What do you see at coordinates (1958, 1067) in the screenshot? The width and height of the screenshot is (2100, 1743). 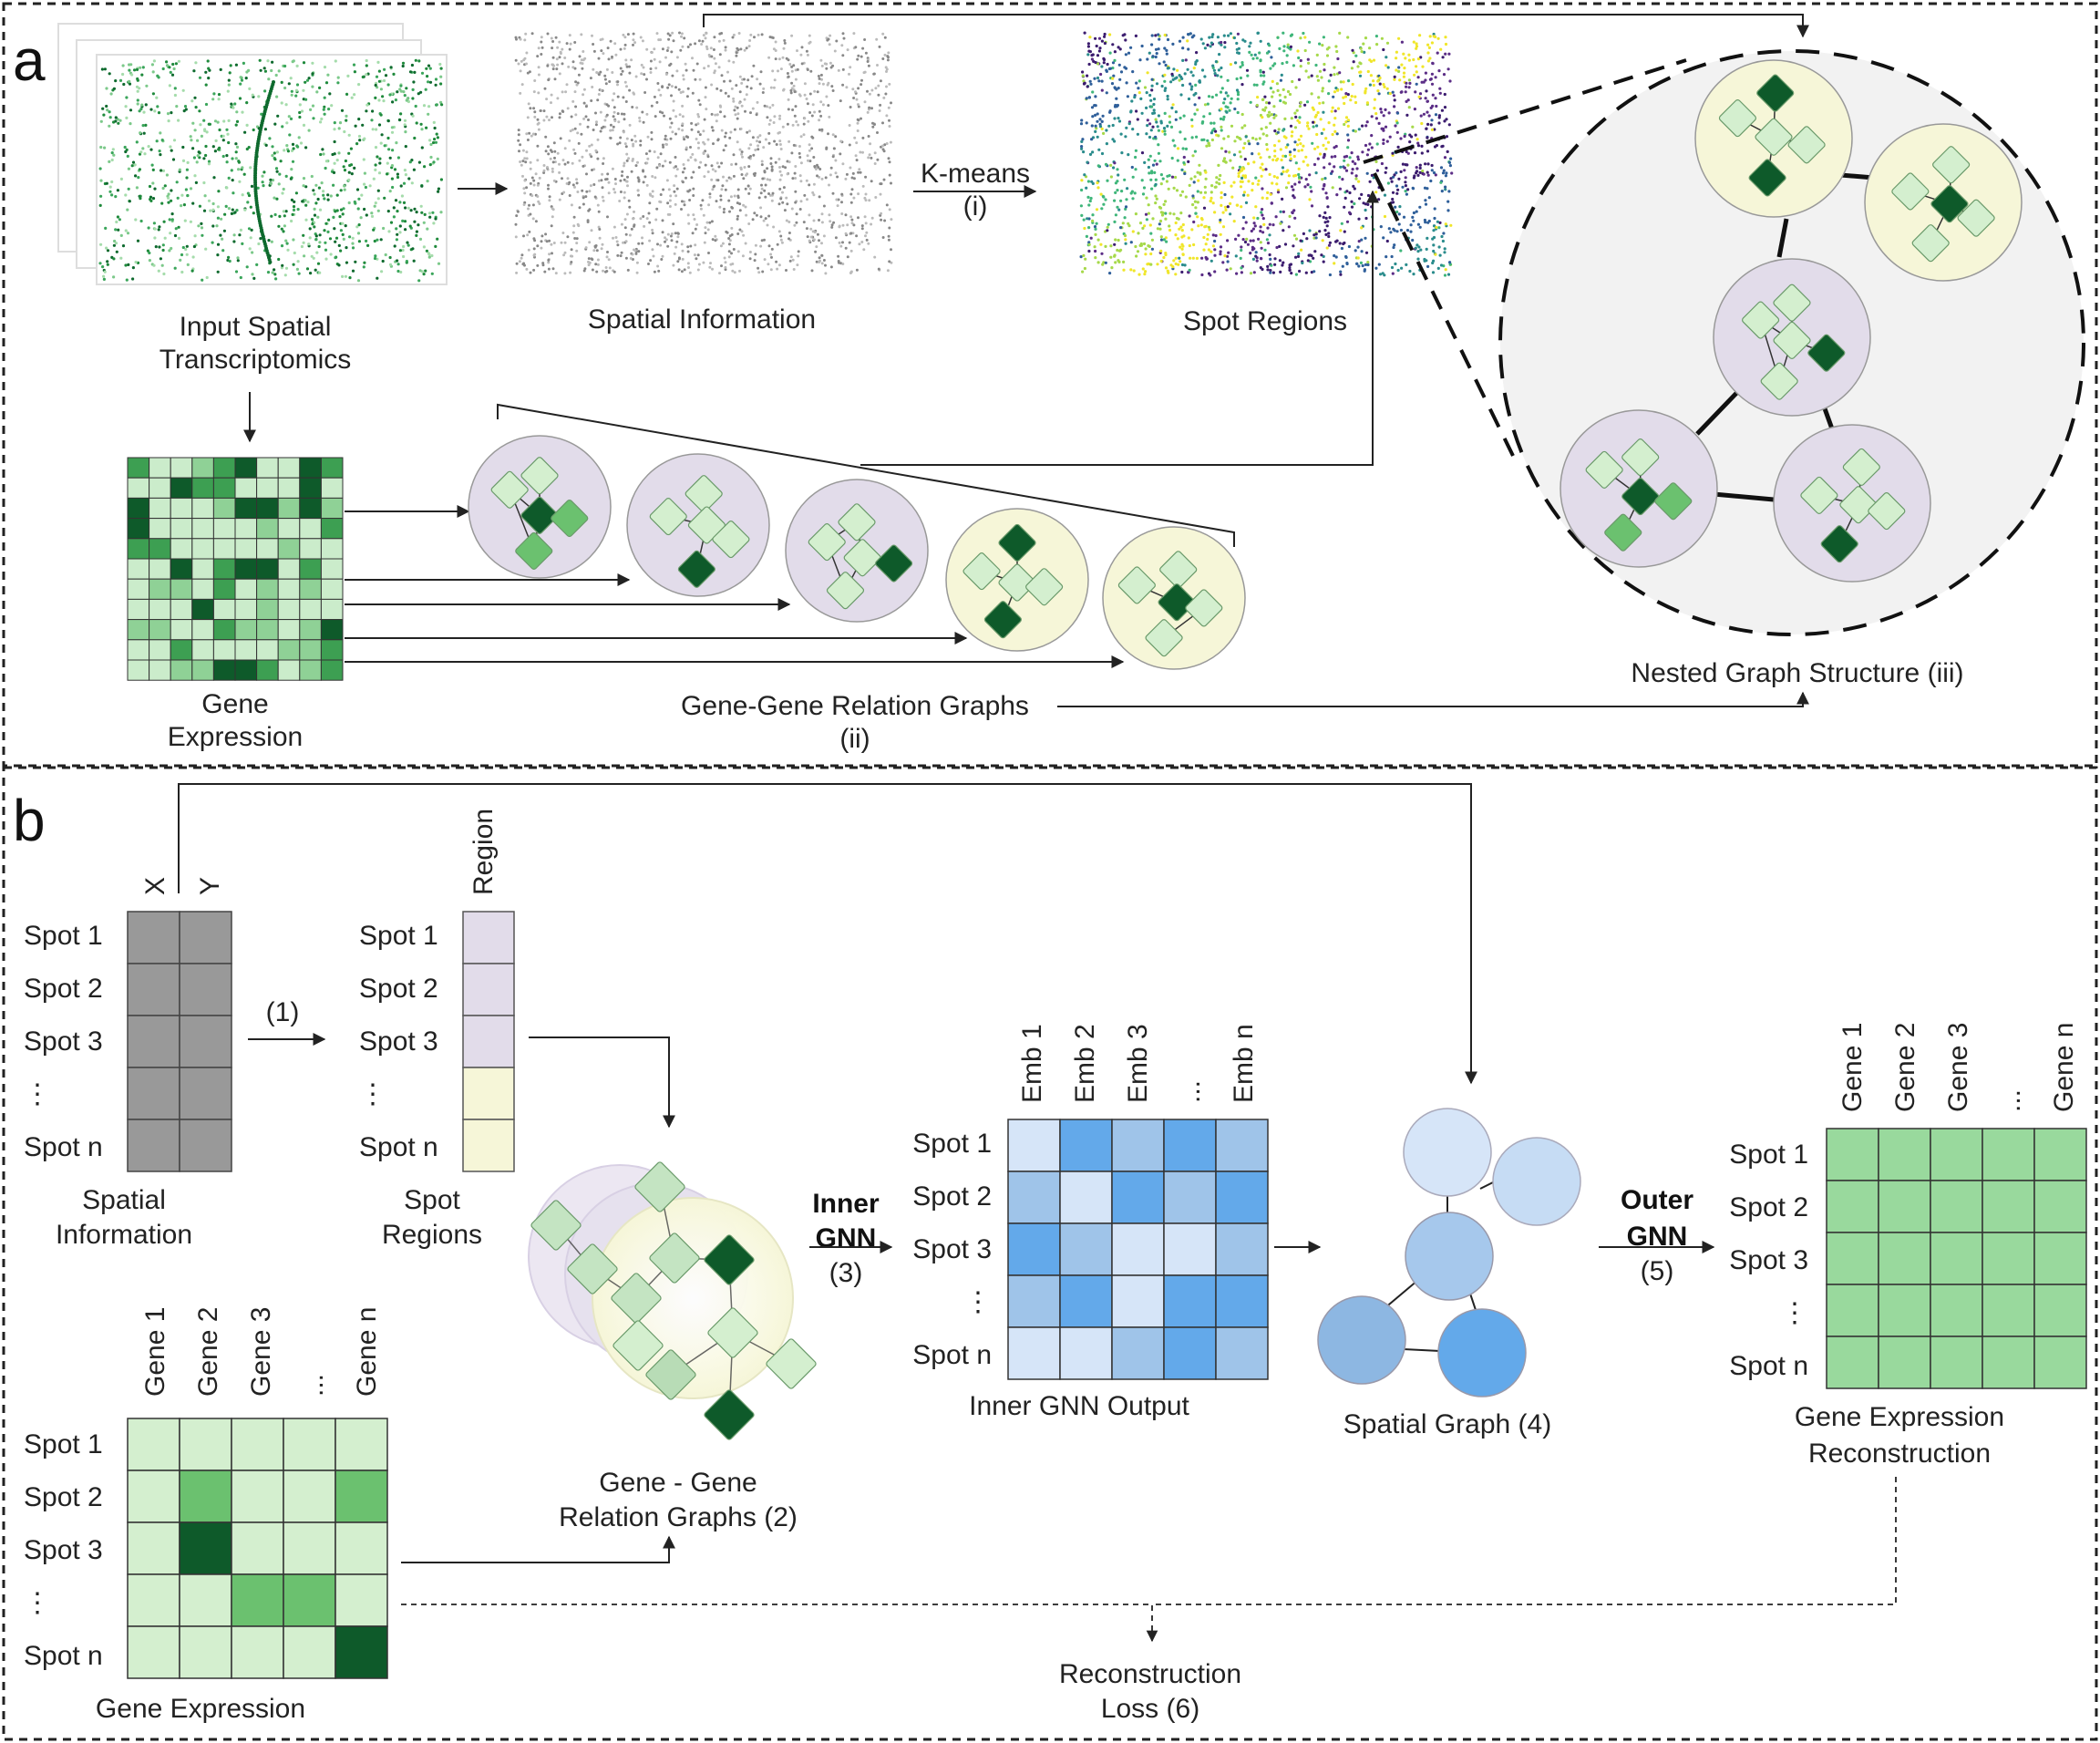 I see `column-header: Gene 3` at bounding box center [1958, 1067].